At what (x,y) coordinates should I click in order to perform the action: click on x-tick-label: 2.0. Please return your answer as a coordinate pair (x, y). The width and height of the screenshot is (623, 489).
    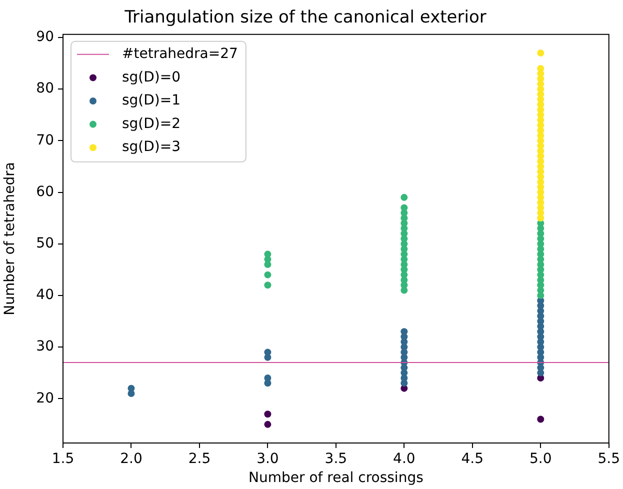
    Looking at the image, I should click on (131, 459).